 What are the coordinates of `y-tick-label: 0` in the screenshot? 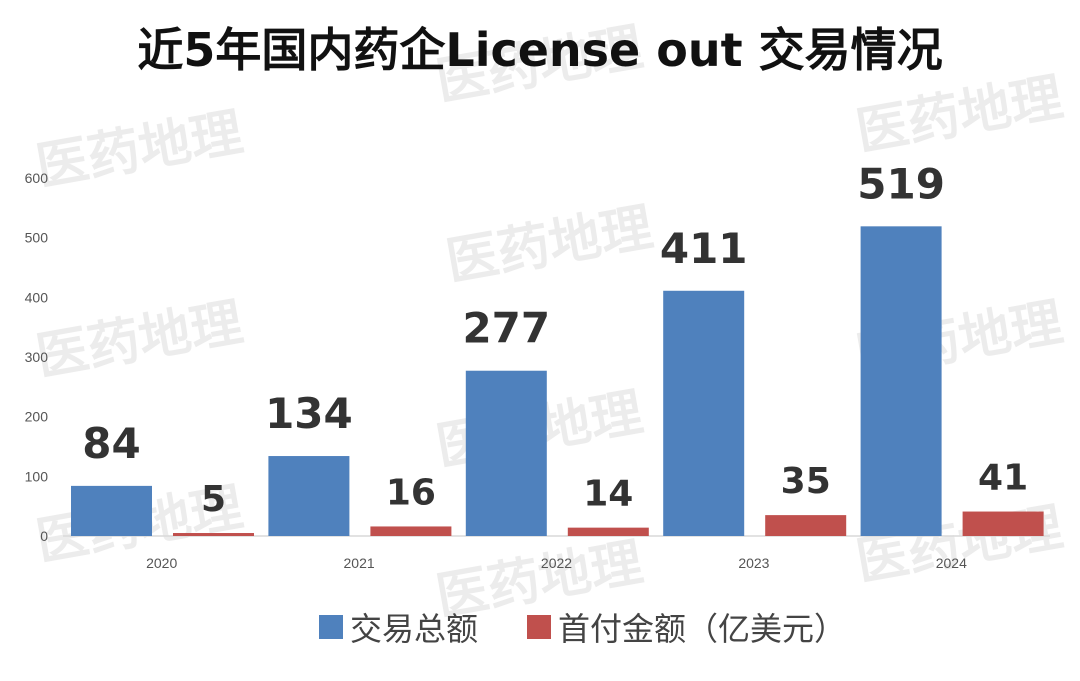 It's located at (44, 536).